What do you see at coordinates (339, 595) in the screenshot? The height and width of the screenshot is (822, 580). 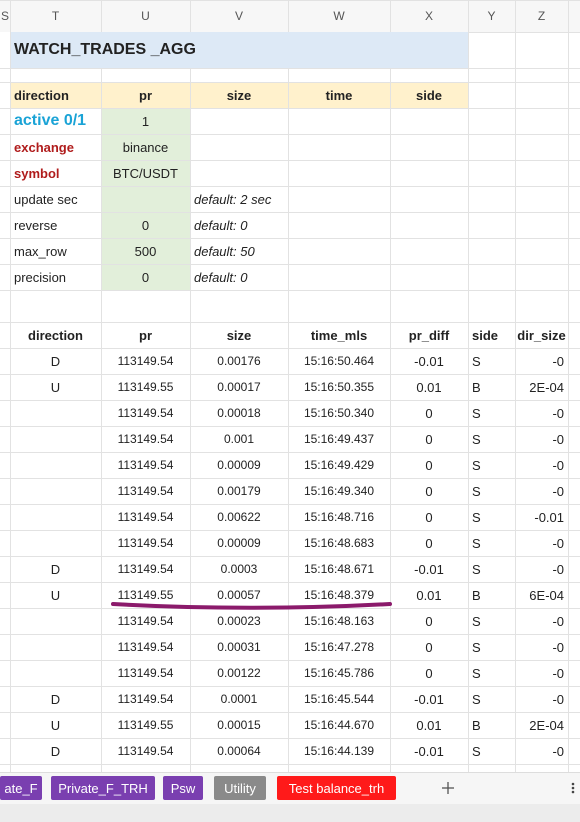 I see `table-cell: 15:16:48.379` at bounding box center [339, 595].